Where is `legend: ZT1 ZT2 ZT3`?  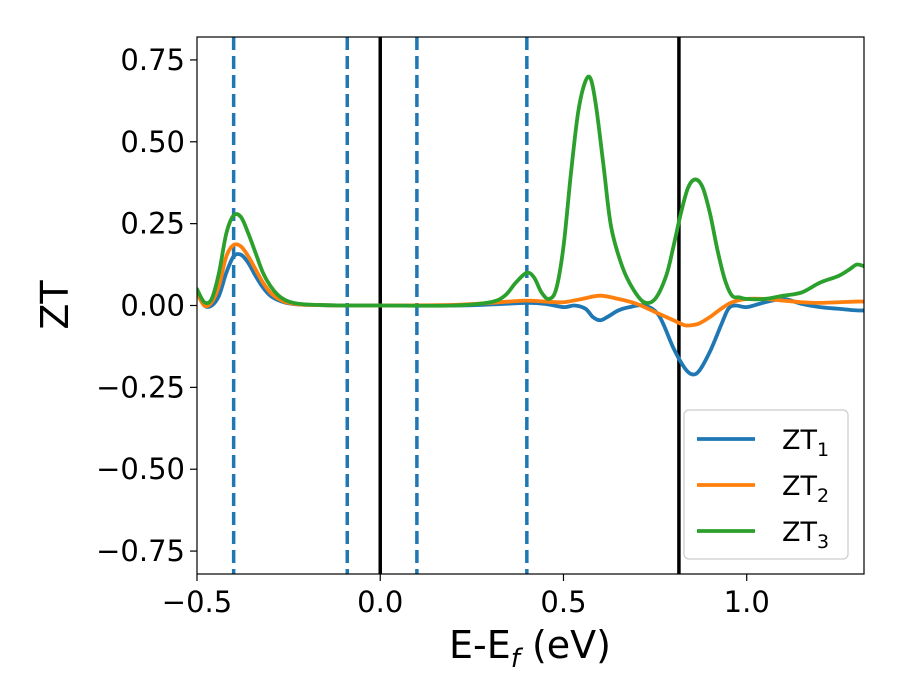
legend: ZT1 ZT2 ZT3 is located at coordinates (766, 484).